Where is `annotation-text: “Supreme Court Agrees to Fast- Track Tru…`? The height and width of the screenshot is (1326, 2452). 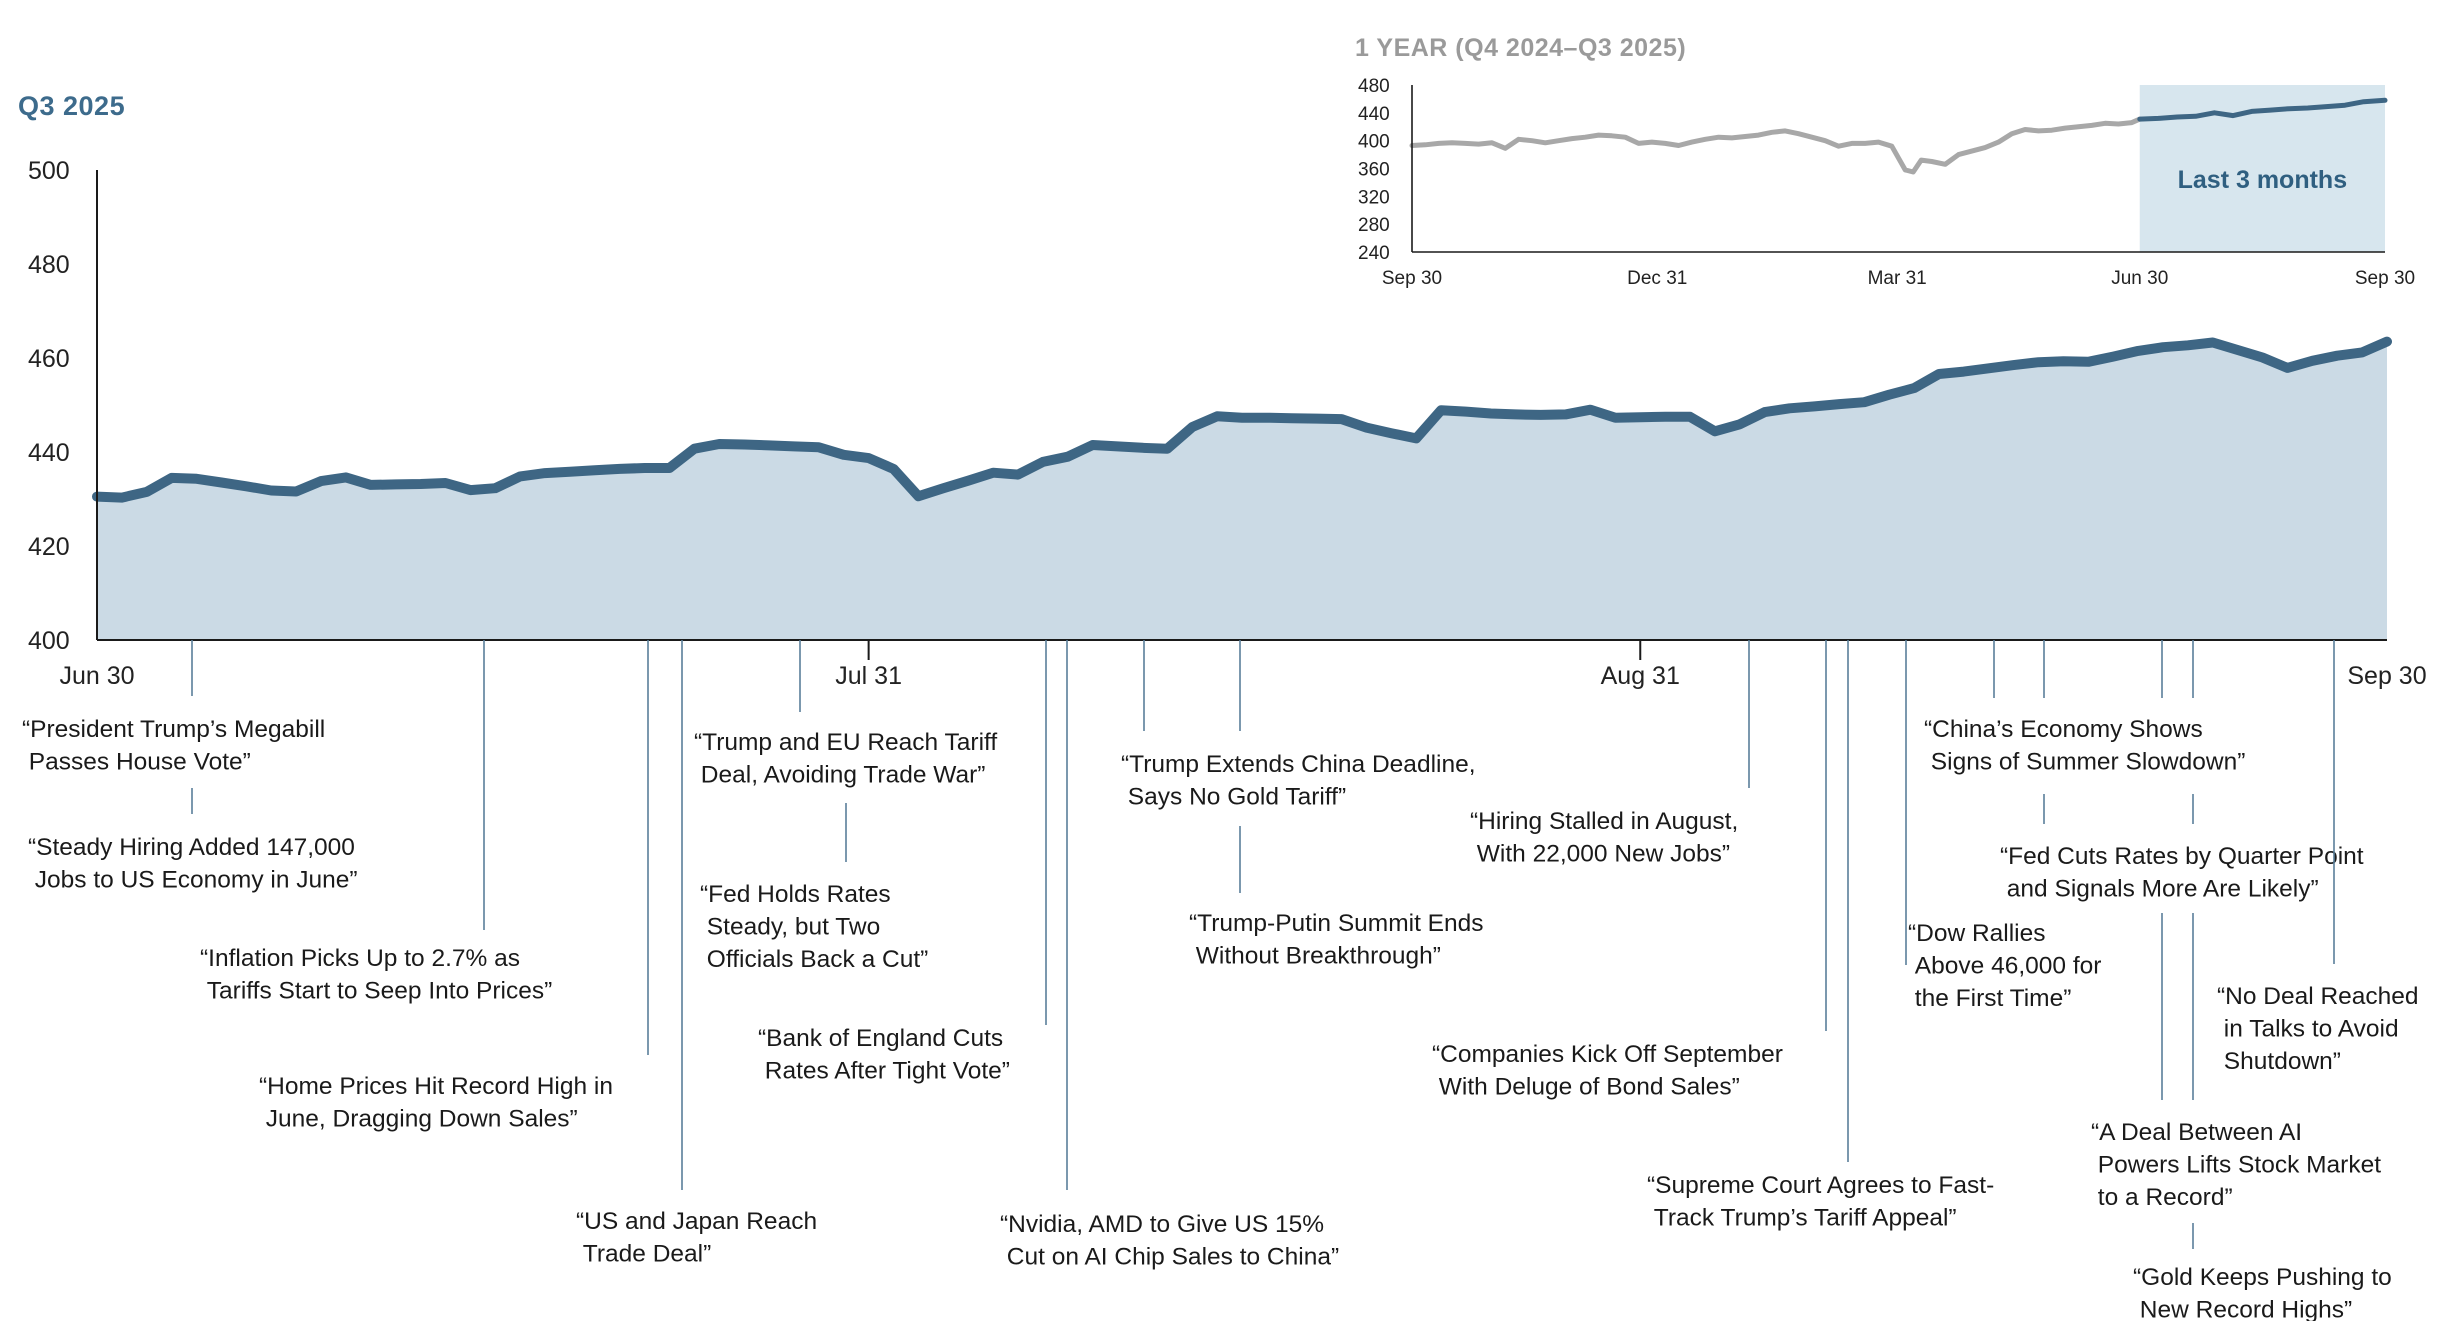
annotation-text: “Supreme Court Agrees to Fast- Track Tru… is located at coordinates (1820, 1202).